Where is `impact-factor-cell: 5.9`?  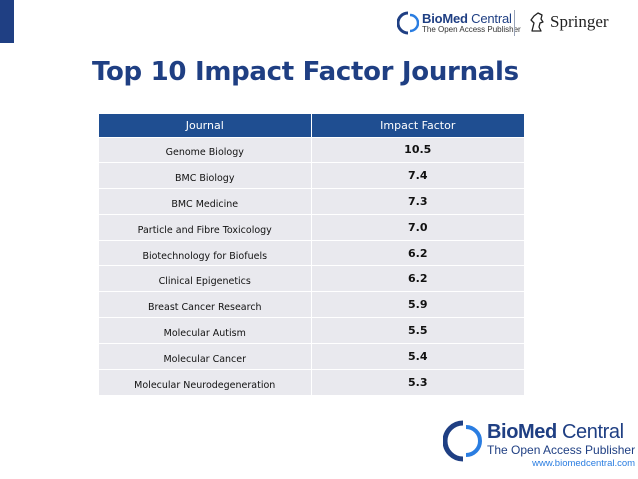 impact-factor-cell: 5.9 is located at coordinates (417, 304).